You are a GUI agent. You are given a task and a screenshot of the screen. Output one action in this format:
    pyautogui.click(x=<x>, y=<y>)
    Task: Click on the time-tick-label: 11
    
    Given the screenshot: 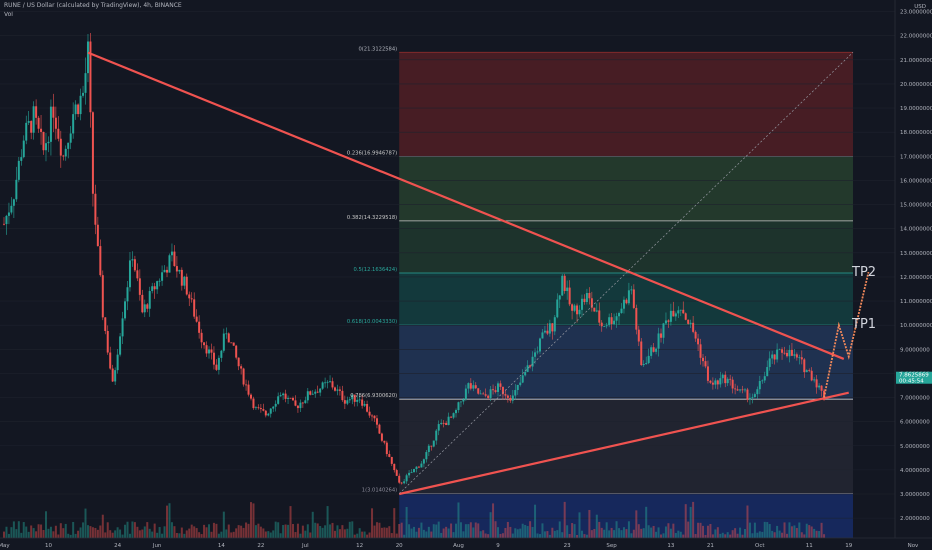 What is the action you would take?
    pyautogui.click(x=809, y=546)
    